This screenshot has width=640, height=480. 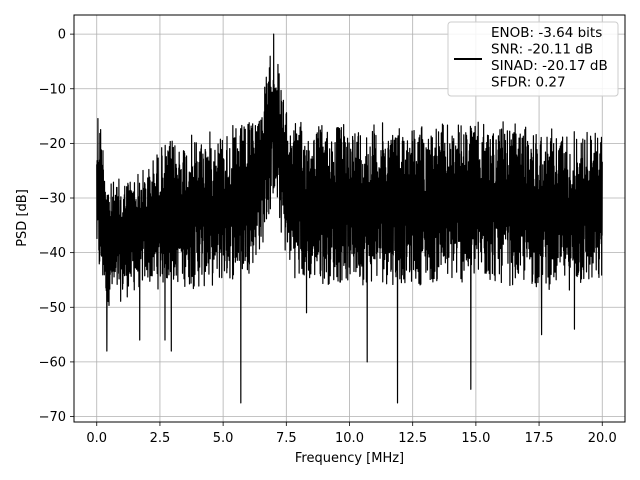 What do you see at coordinates (52, 362) in the screenshot?
I see `y-tick-label: −60` at bounding box center [52, 362].